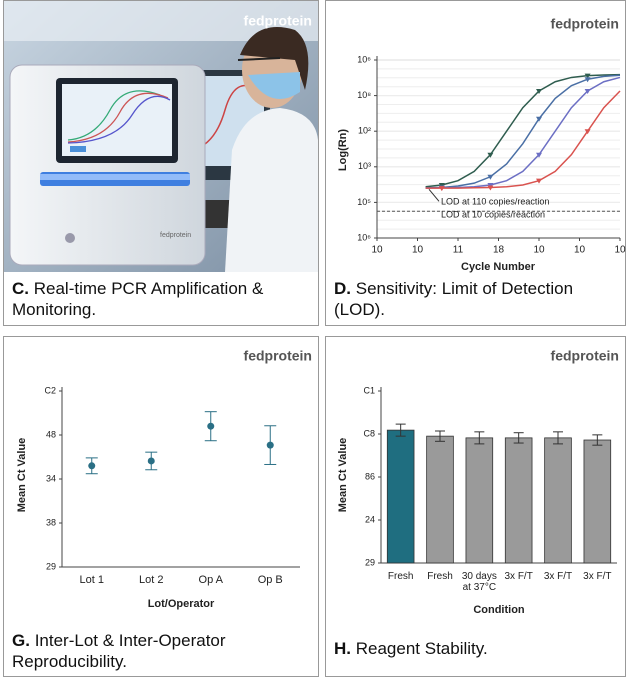 The image size is (629, 678). What do you see at coordinates (20, 288) in the screenshot?
I see `panel-letter: C.` at bounding box center [20, 288].